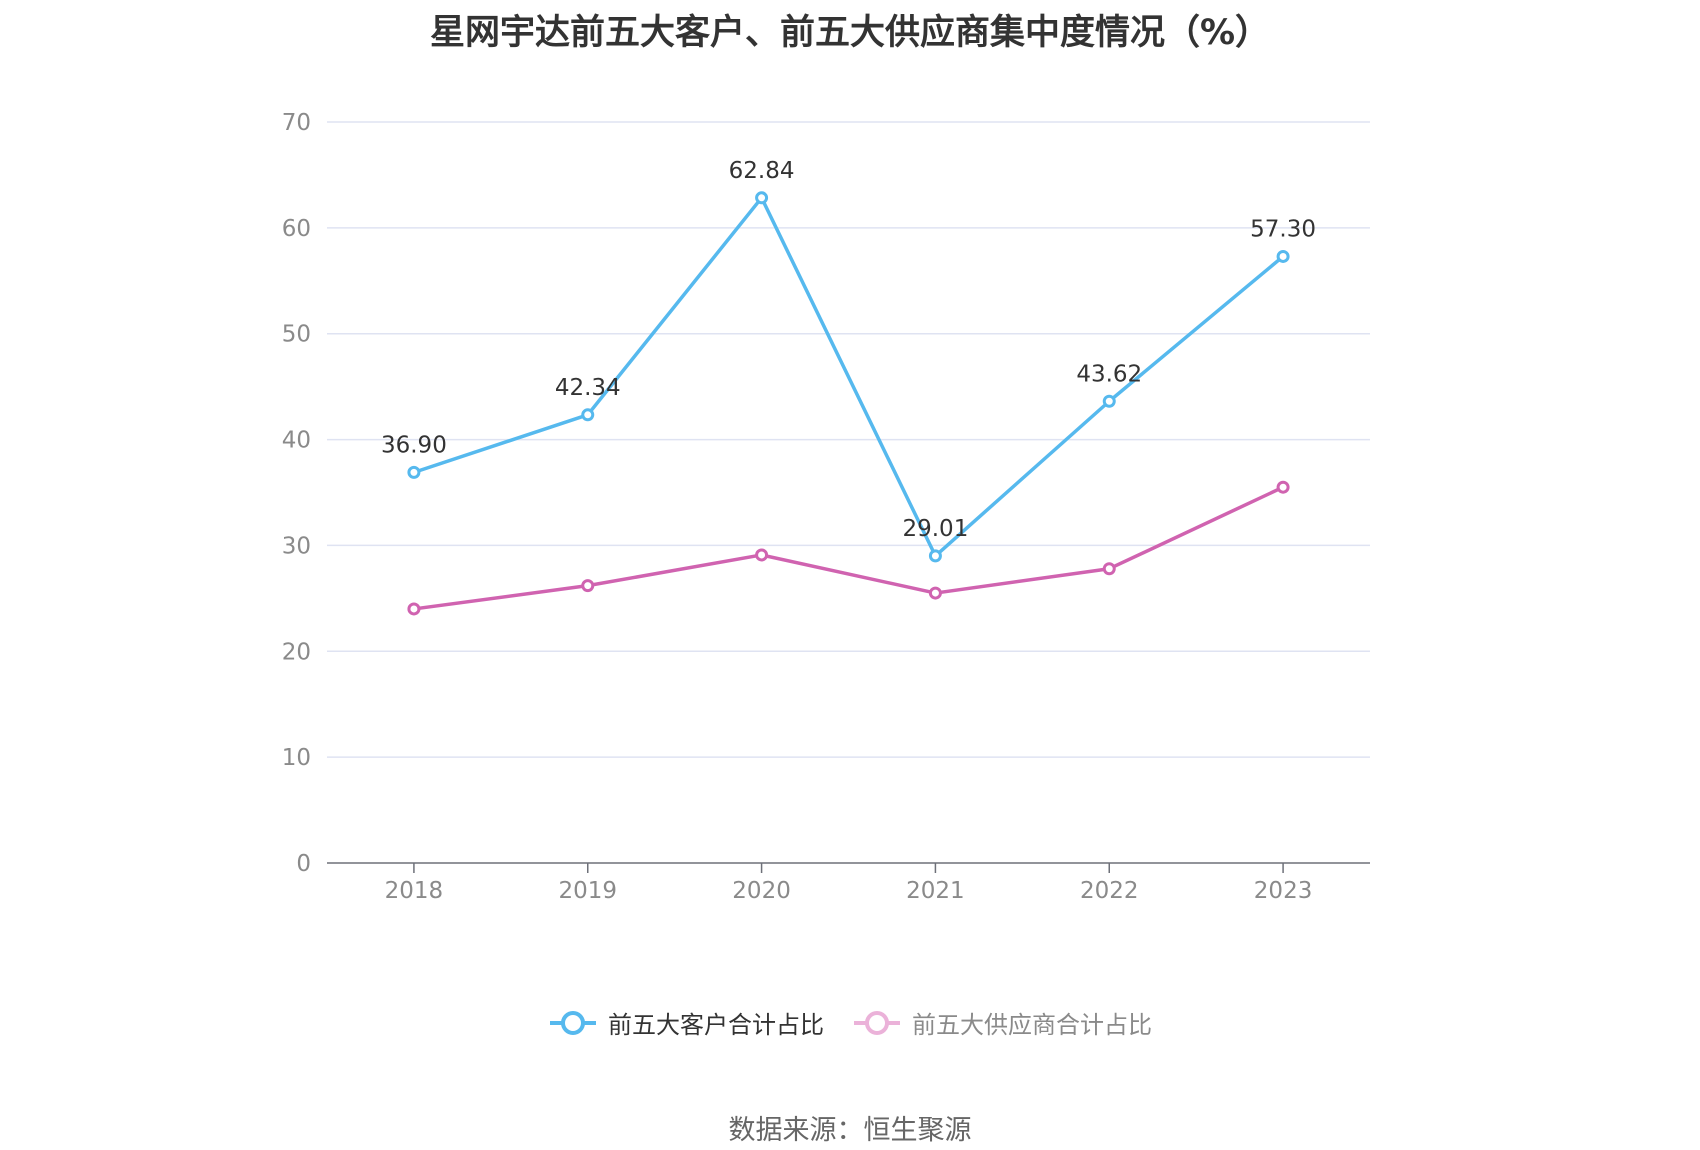 This screenshot has width=1700, height=1150. I want to click on y-tick-label: 20, so click(296, 652).